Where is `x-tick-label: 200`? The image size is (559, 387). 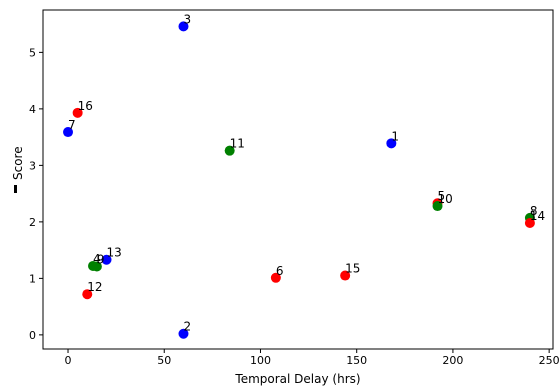
x-tick-label: 200 is located at coordinates (452, 360).